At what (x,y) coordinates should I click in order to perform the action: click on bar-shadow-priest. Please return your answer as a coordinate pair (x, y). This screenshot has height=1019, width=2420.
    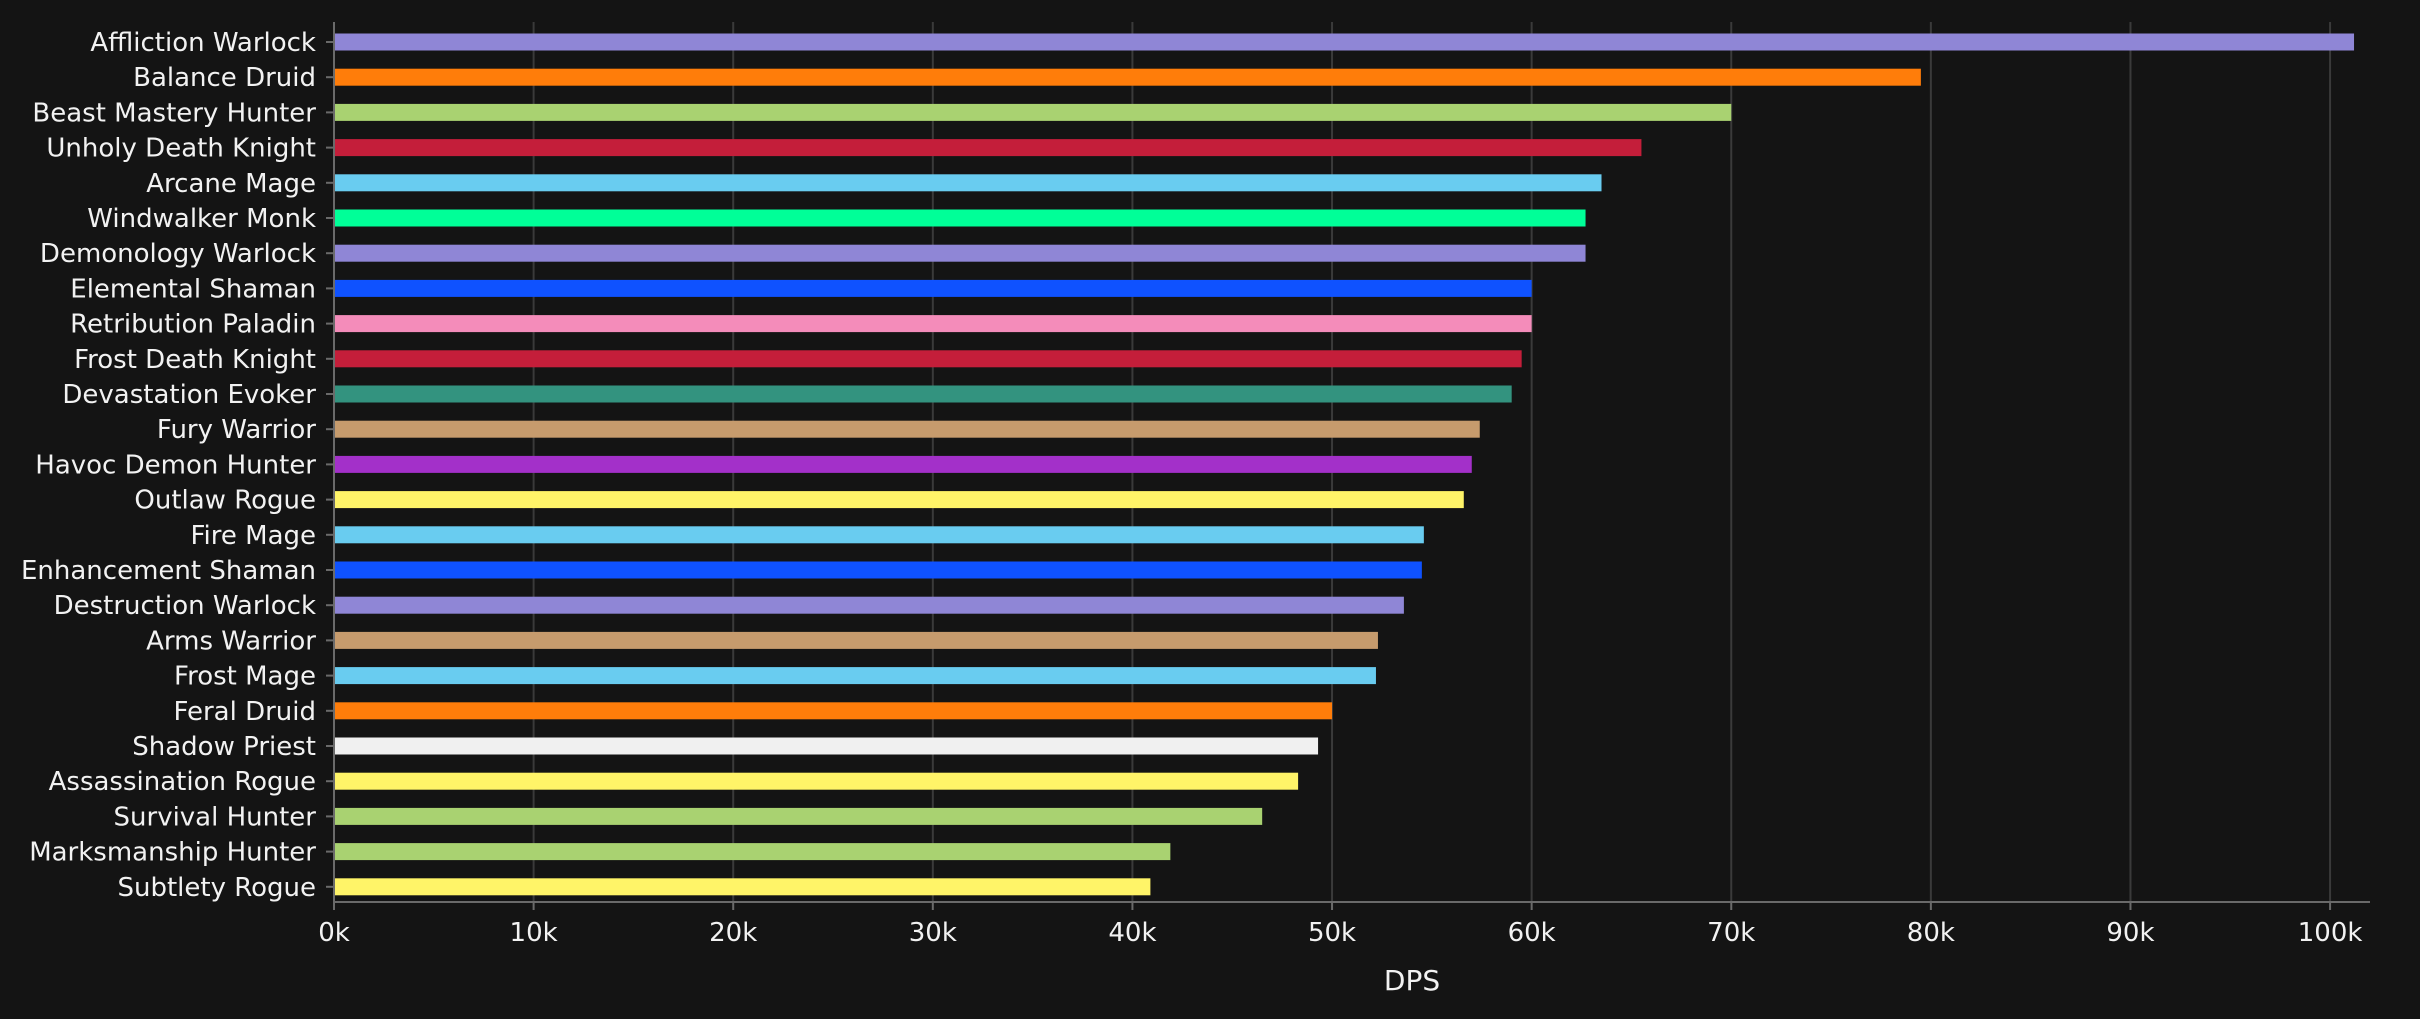
    Looking at the image, I should click on (826, 746).